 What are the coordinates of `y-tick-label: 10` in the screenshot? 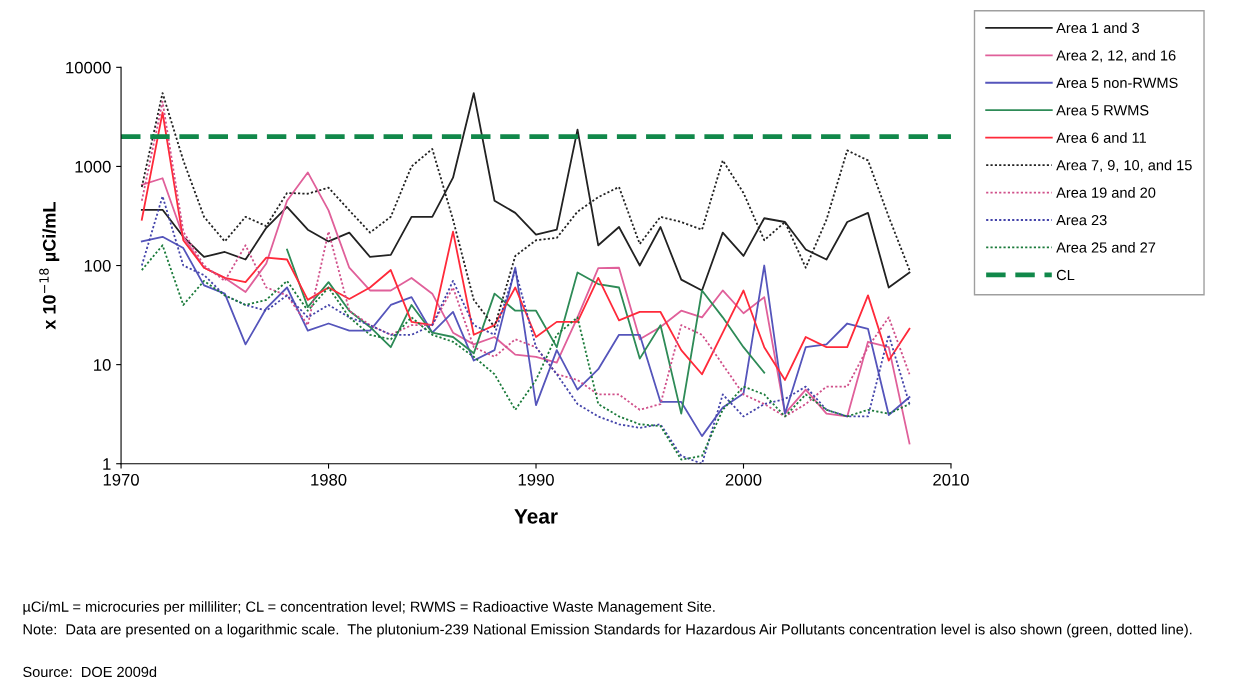 It's located at (102, 365).